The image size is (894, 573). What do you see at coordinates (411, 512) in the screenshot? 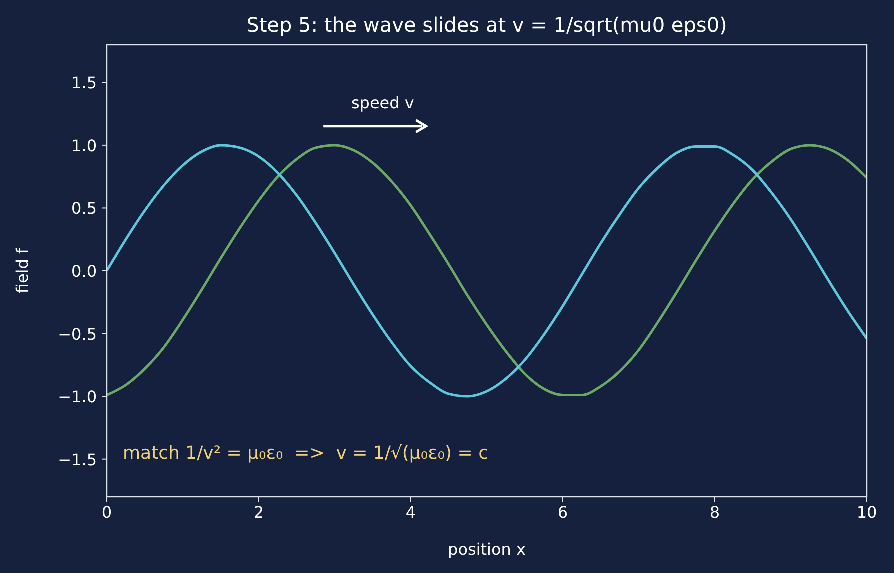
I see `x-tick-label: 4` at bounding box center [411, 512].